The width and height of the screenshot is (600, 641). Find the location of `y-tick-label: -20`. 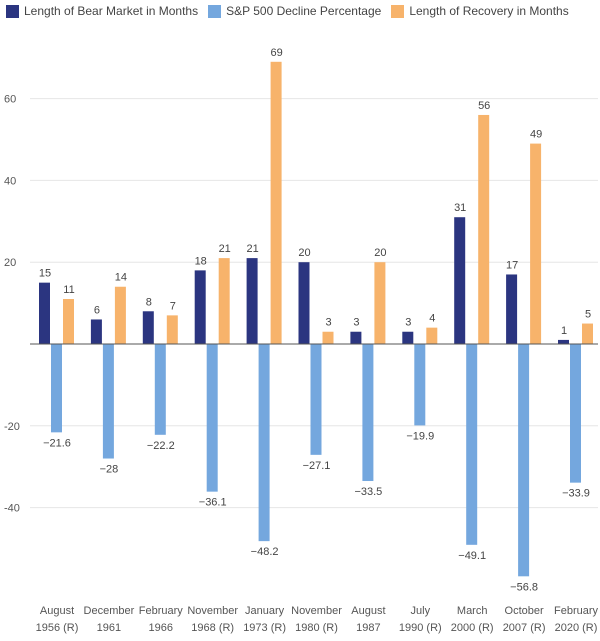

y-tick-label: -20 is located at coordinates (12, 427).